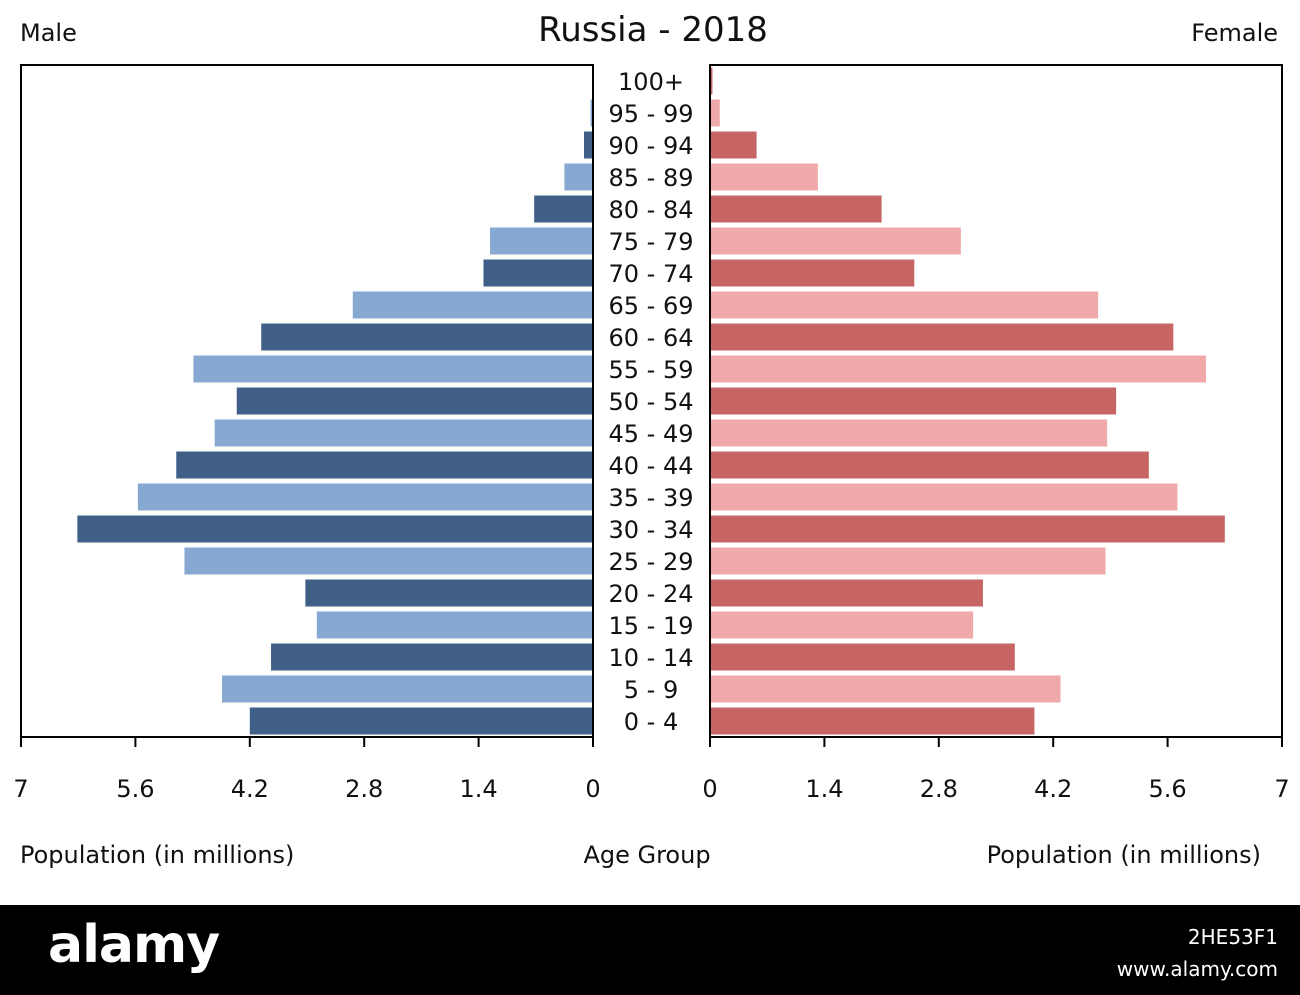  What do you see at coordinates (653, 30) in the screenshot?
I see `chart-title: Russia - 2018` at bounding box center [653, 30].